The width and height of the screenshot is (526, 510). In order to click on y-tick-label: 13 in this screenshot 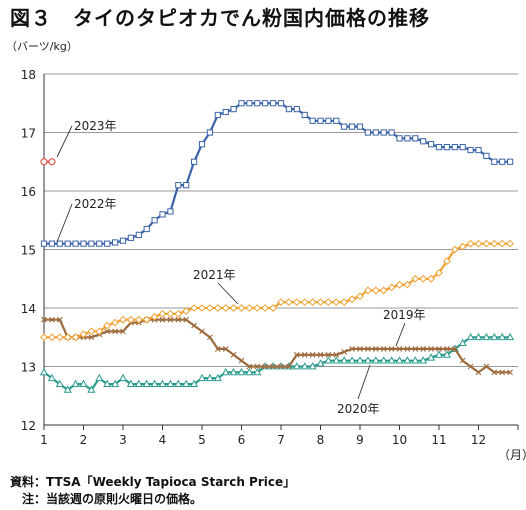, I will do `click(28, 368)`.